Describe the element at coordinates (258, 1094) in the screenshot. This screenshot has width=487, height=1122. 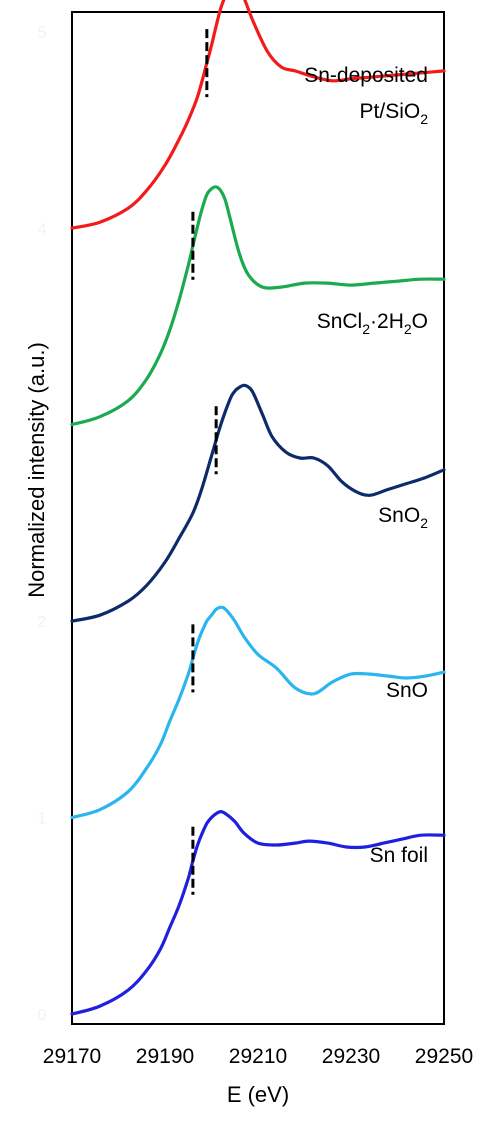
I see `x-axis-label: E (eV)` at that location.